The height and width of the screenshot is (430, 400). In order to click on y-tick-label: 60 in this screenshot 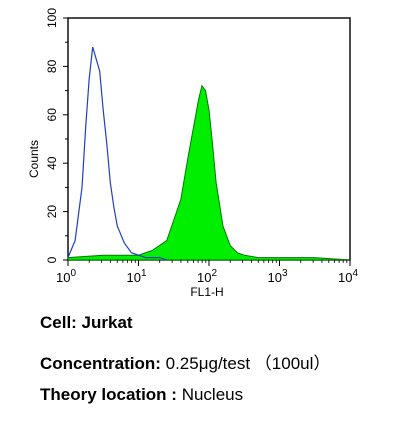, I will do `click(52, 115)`.